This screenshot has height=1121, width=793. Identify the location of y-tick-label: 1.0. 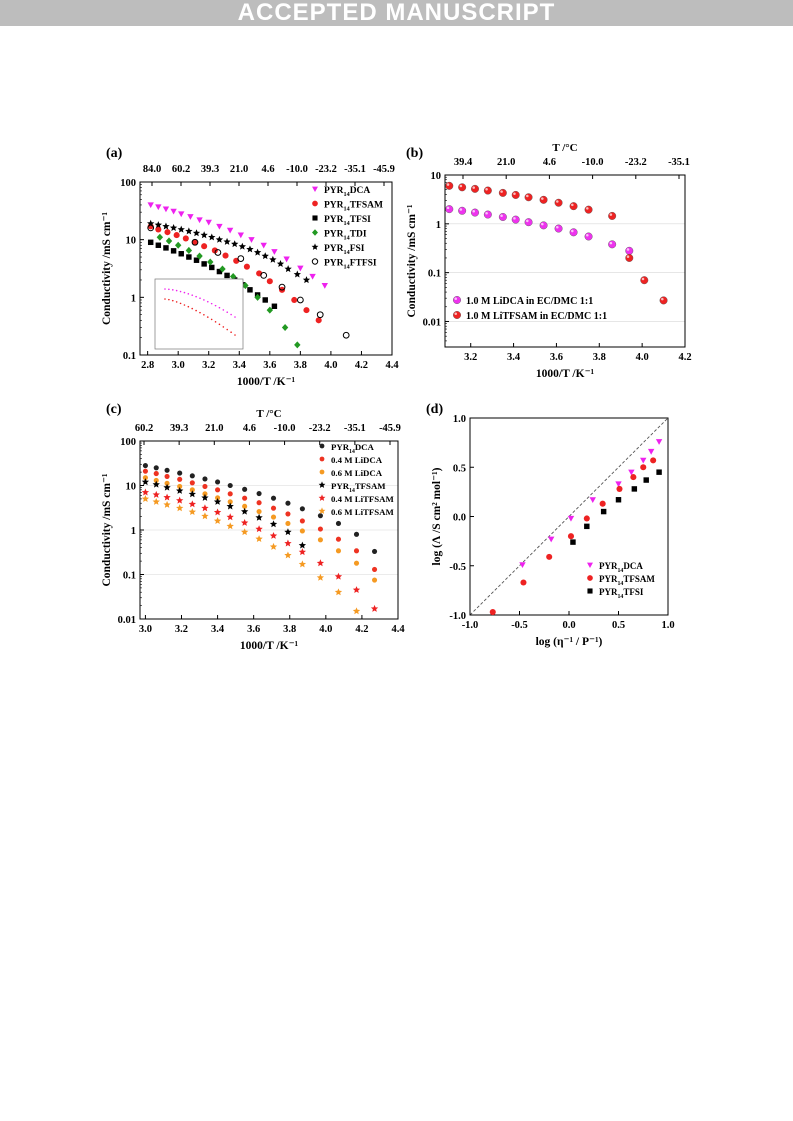
(459, 419).